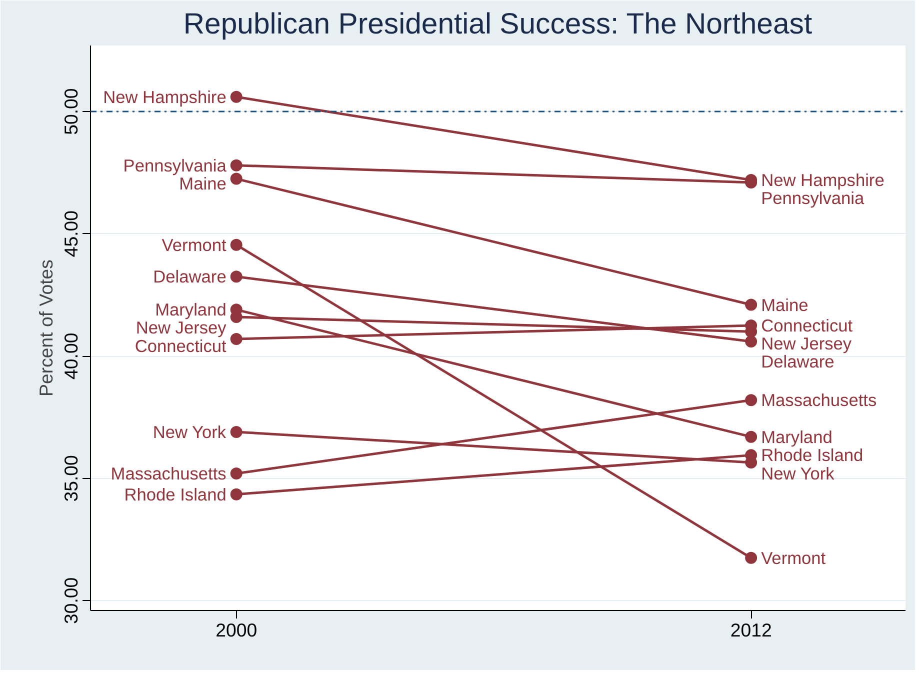  I want to click on y-tick-label: 40.00, so click(71, 356).